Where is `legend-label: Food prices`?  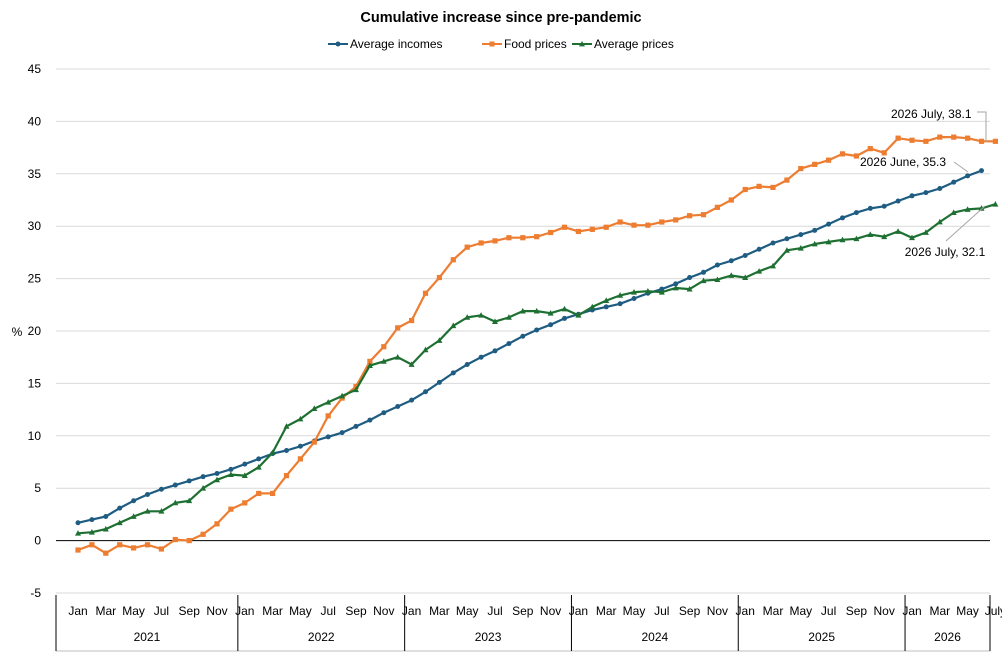 legend-label: Food prices is located at coordinates (535, 44).